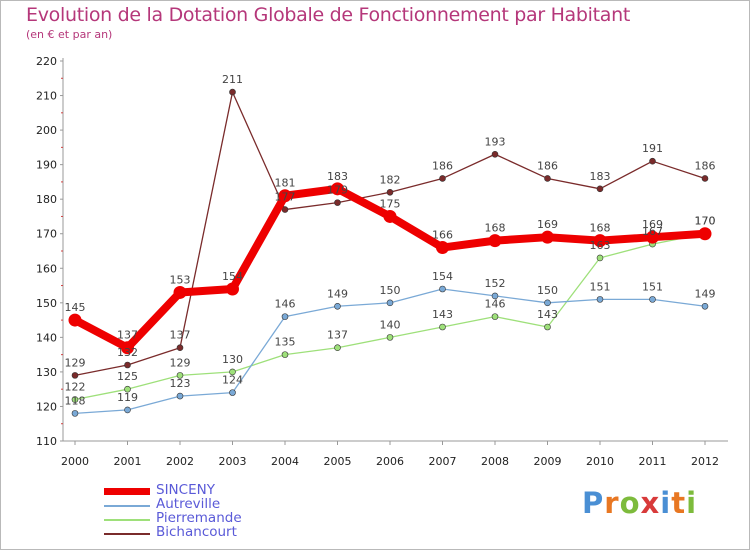 The image size is (750, 550). What do you see at coordinates (600, 461) in the screenshot?
I see `x-tick-label: 2010` at bounding box center [600, 461].